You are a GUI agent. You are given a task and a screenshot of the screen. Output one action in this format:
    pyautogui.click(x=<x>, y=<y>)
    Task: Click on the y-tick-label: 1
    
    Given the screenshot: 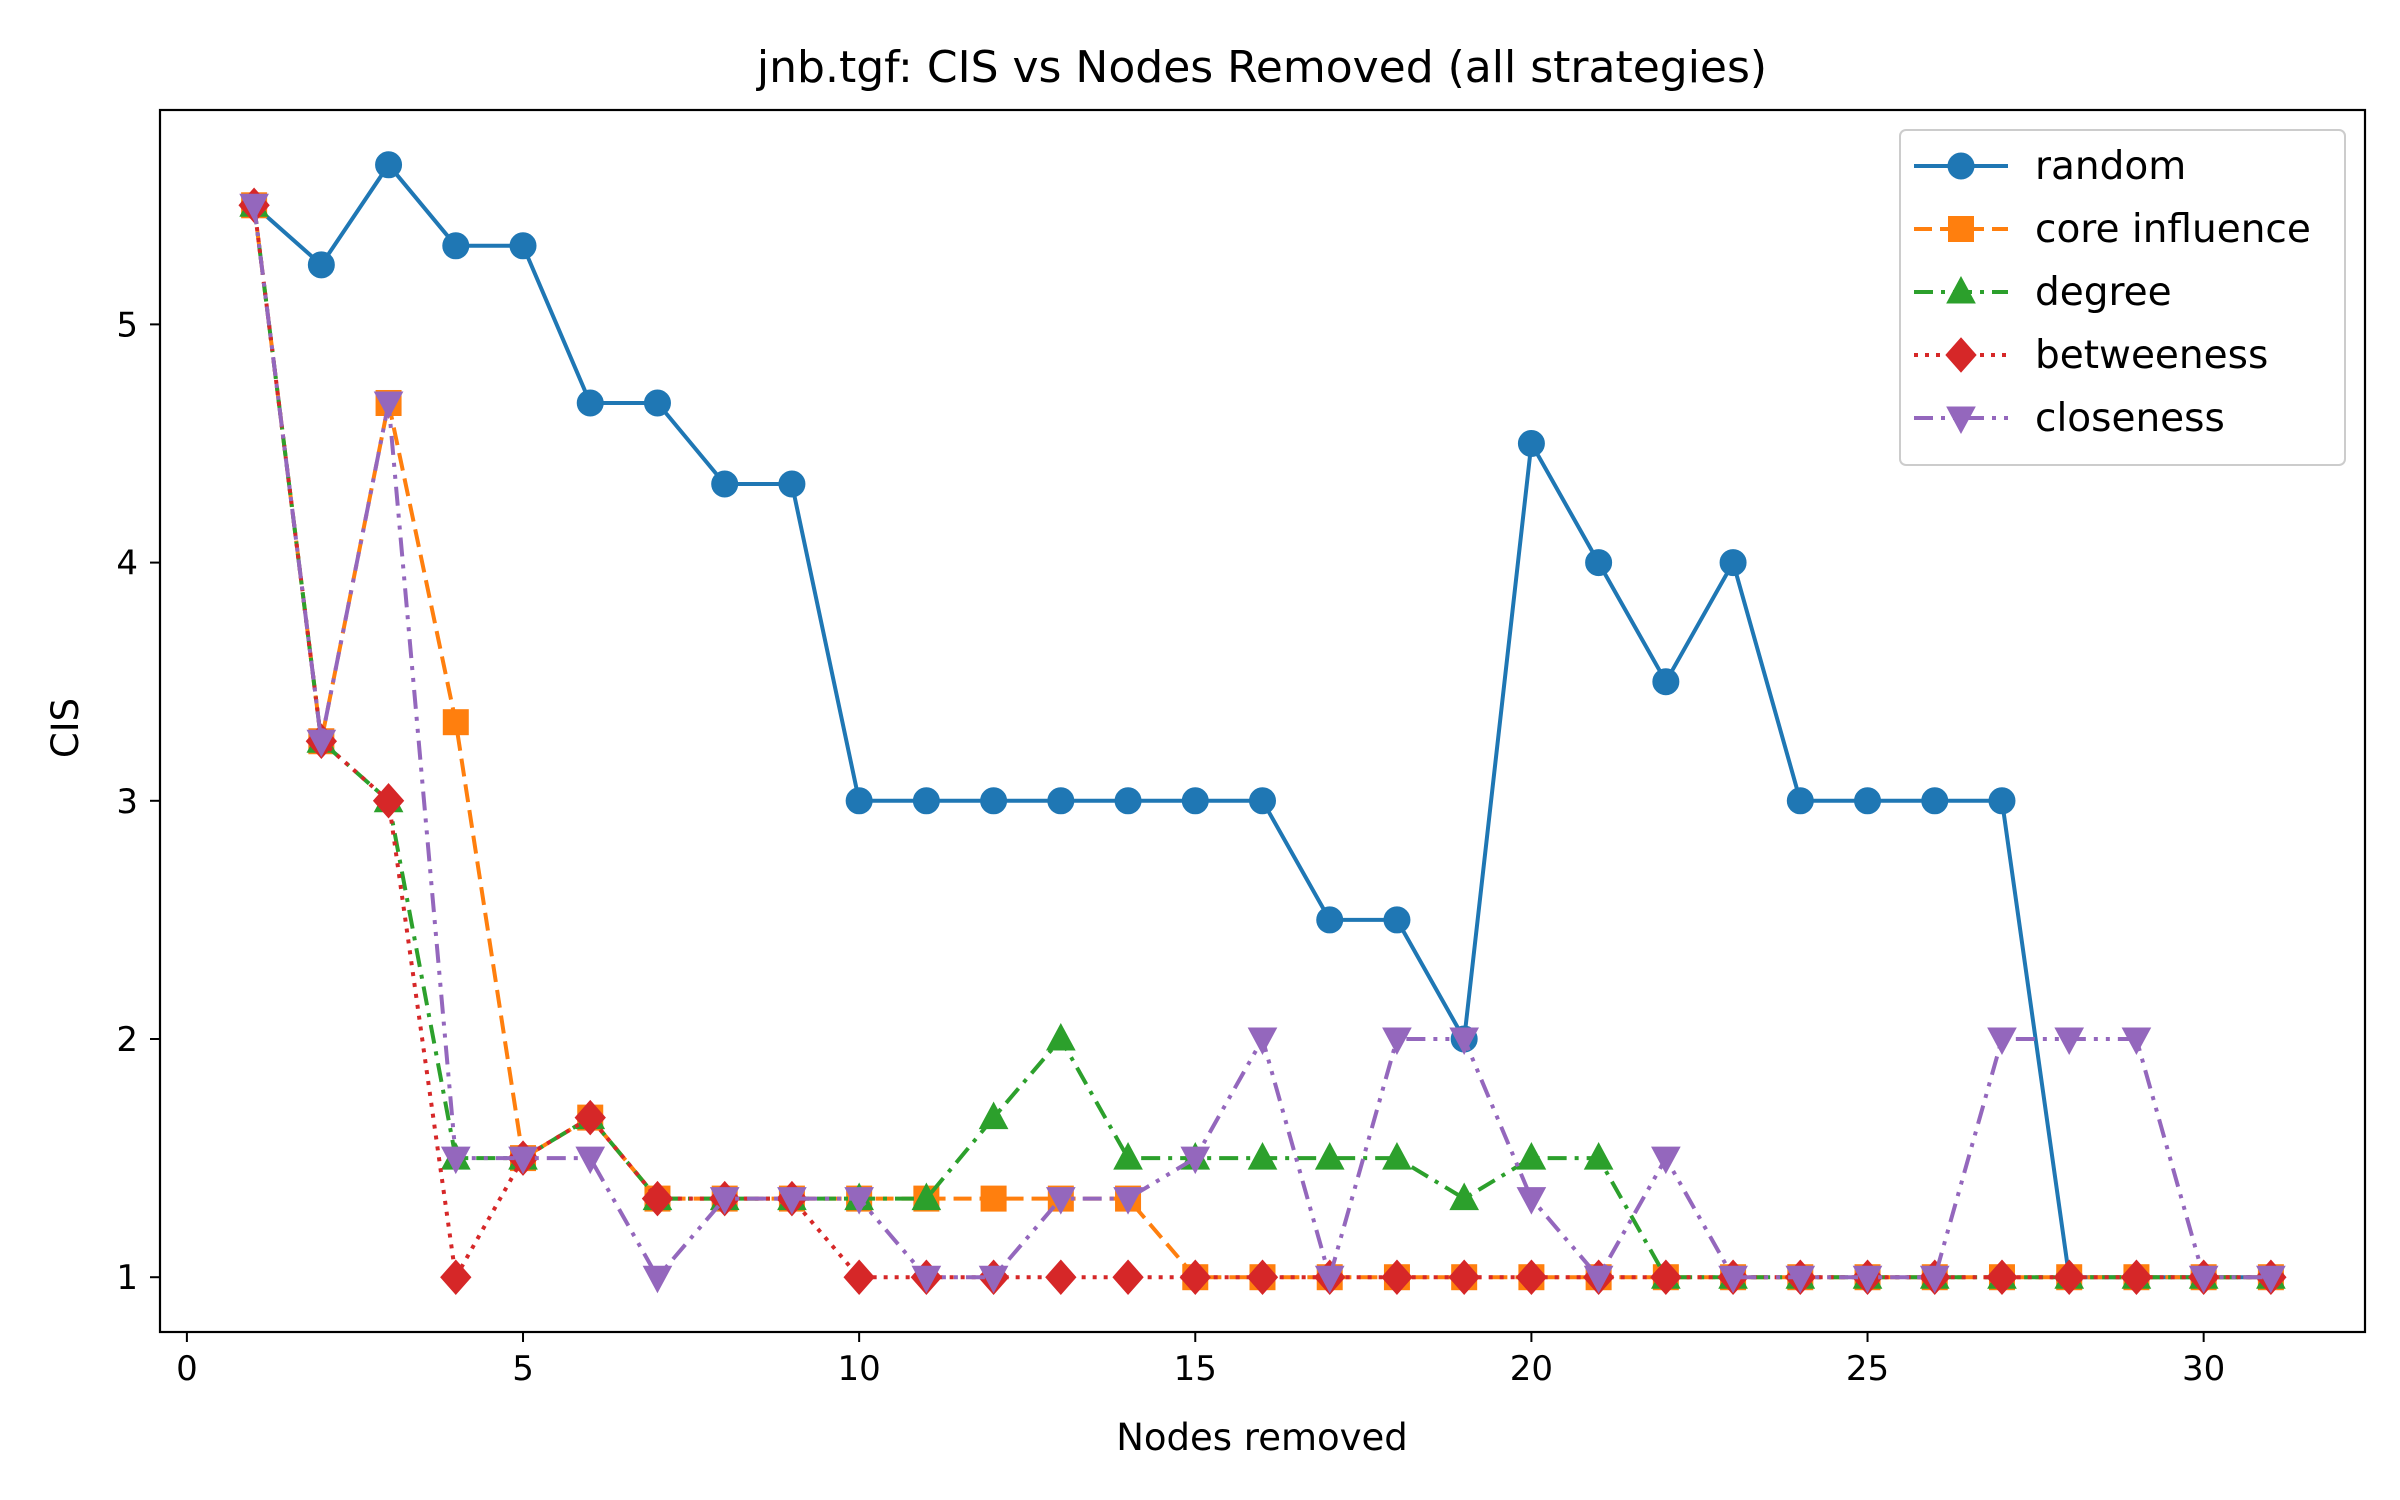 What is the action you would take?
    pyautogui.click(x=127, y=1278)
    